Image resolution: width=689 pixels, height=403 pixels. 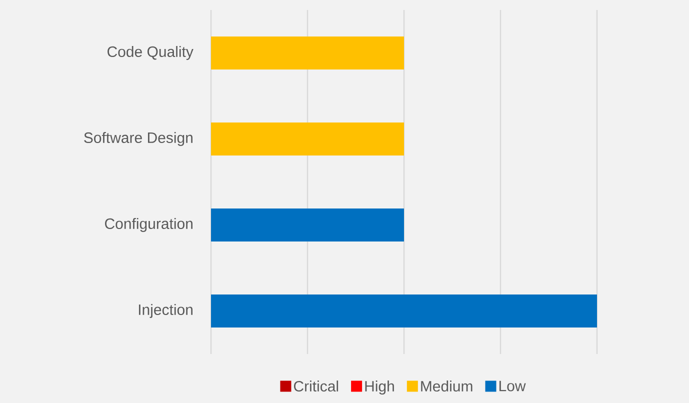 I want to click on legend-label: Medium, so click(x=446, y=386).